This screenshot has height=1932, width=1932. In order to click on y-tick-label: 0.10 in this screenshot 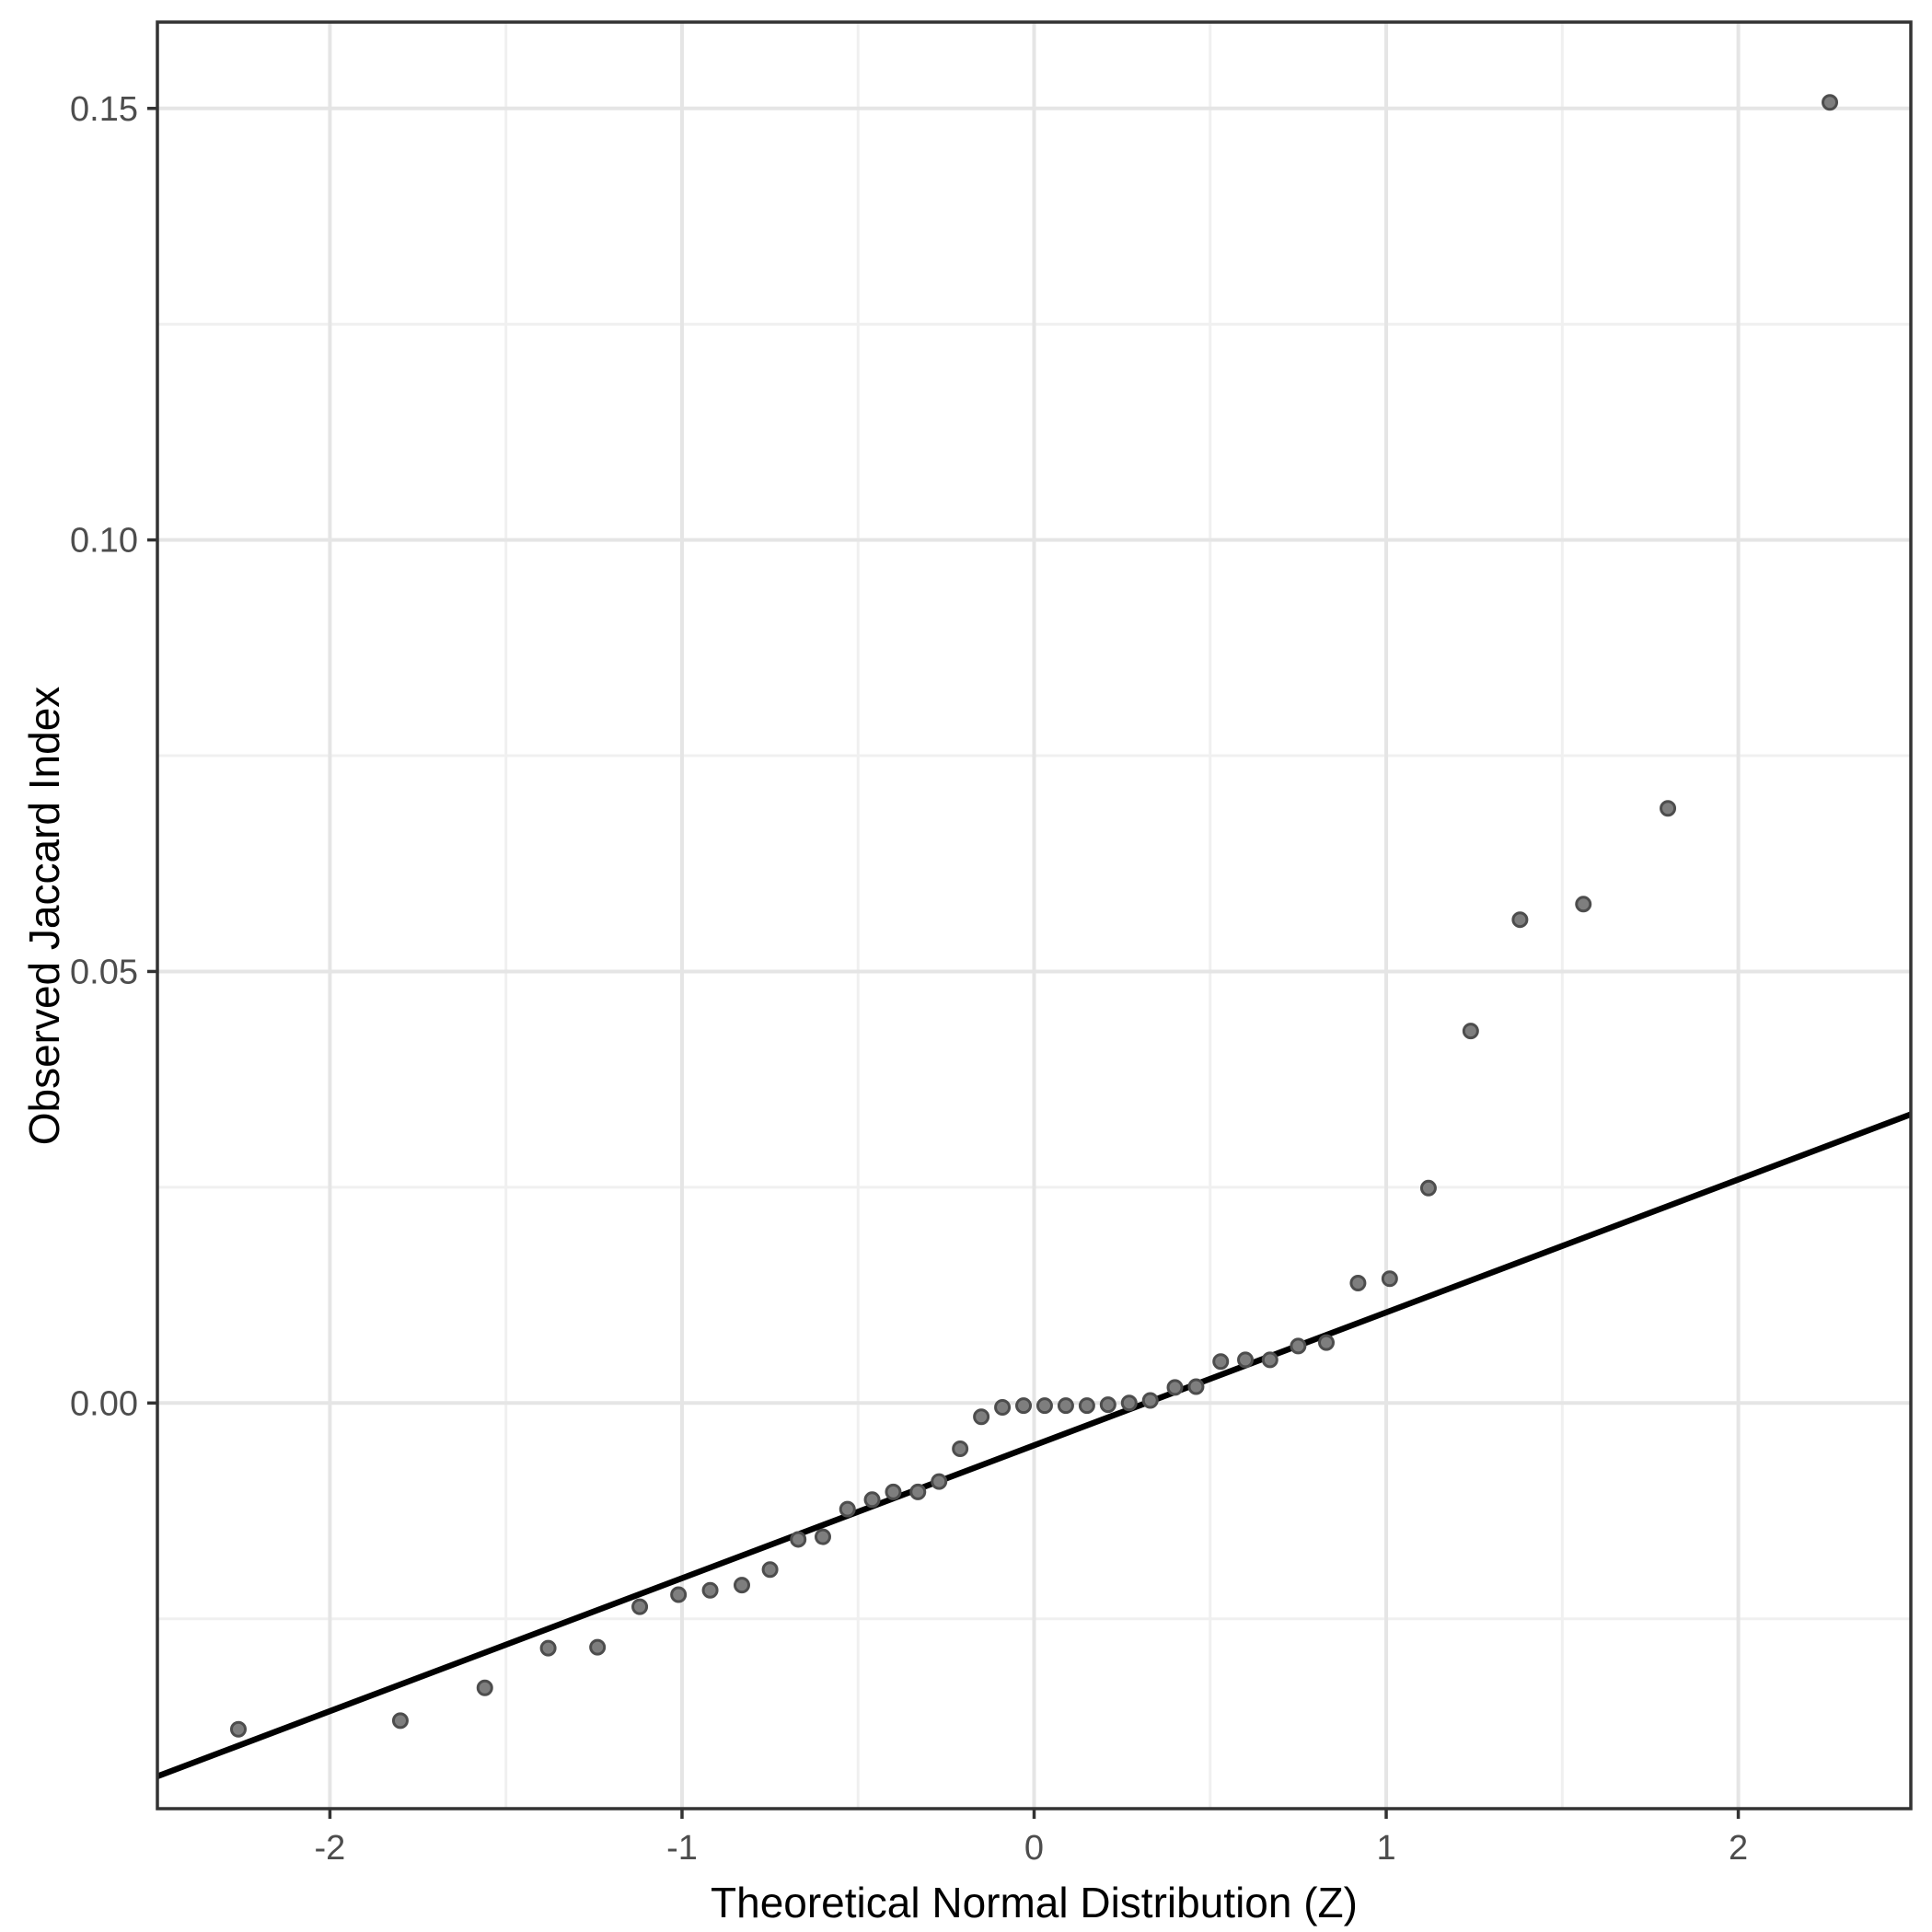, I will do `click(104, 542)`.